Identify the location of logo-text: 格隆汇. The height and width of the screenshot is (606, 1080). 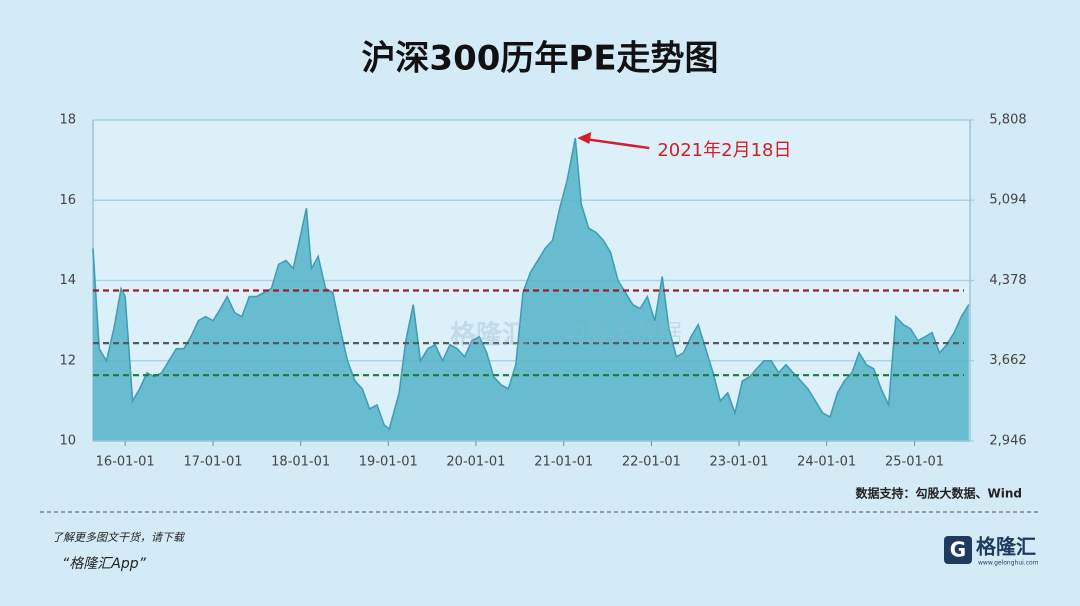
(1006, 547).